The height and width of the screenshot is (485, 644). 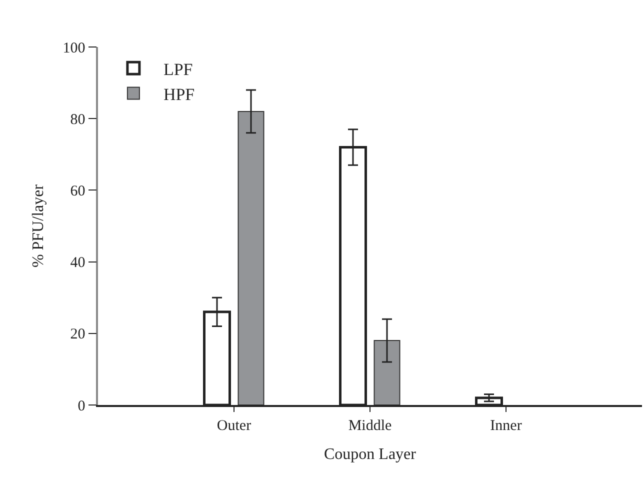 What do you see at coordinates (78, 263) in the screenshot?
I see `y-tick-label: 40` at bounding box center [78, 263].